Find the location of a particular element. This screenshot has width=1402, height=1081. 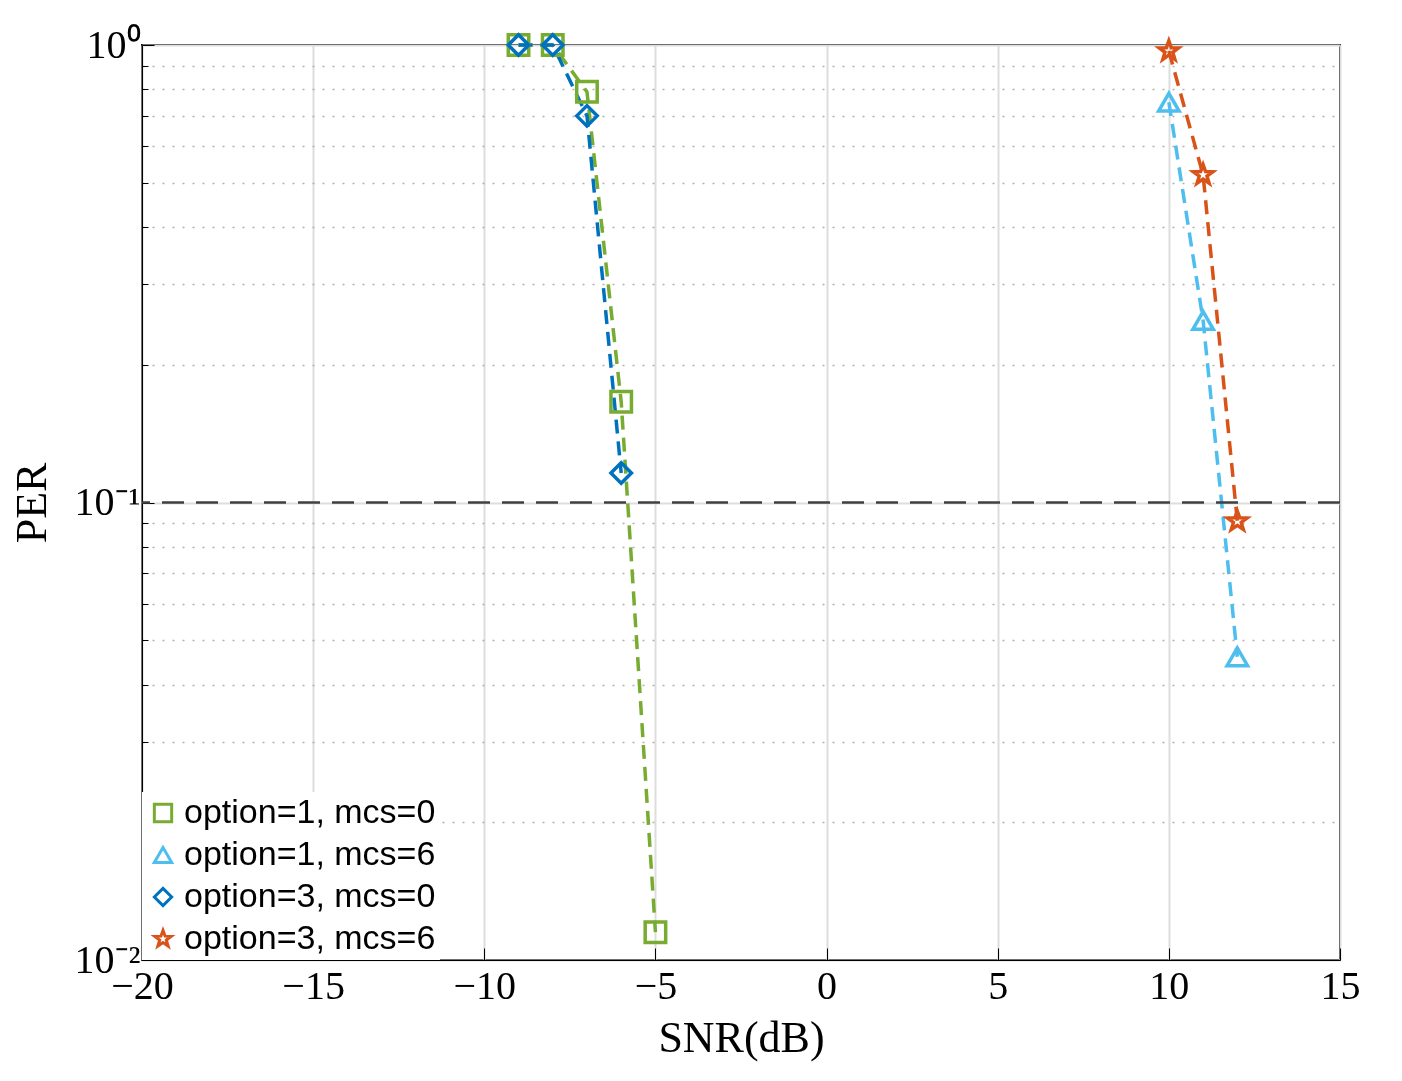

x-tick-label: 10 is located at coordinates (1169, 985).